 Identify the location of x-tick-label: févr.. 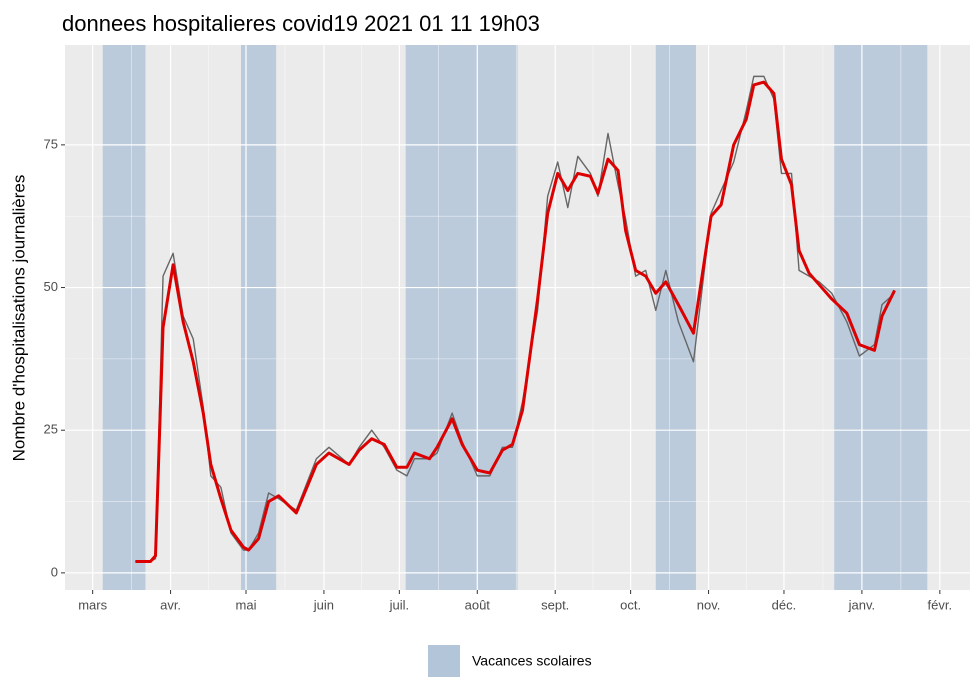
(940, 604).